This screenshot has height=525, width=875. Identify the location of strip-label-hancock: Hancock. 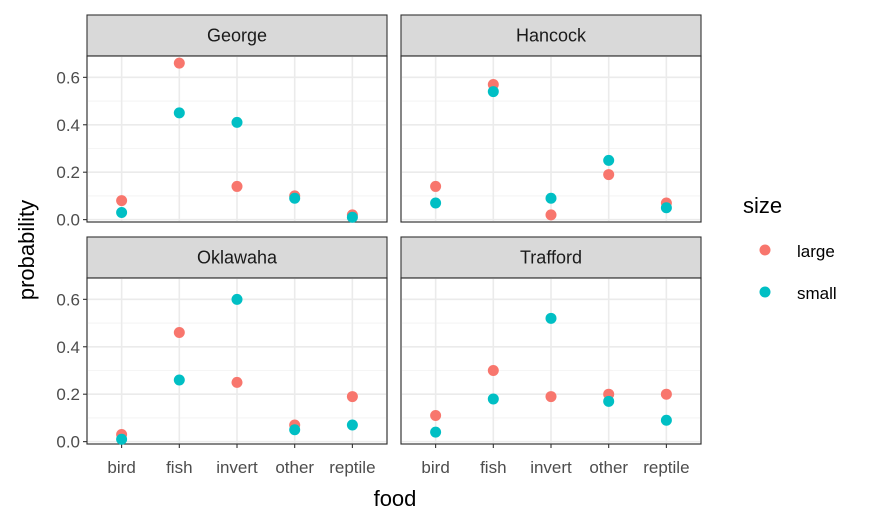
(551, 36).